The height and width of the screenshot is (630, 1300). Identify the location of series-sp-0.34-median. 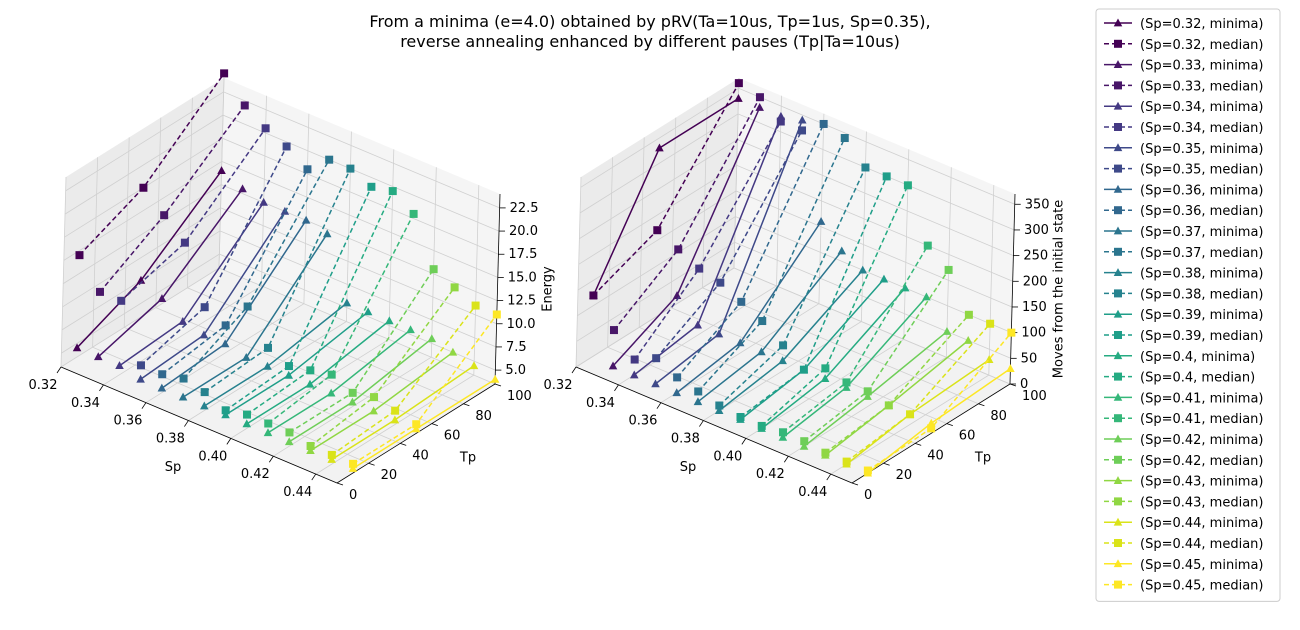
(707, 240).